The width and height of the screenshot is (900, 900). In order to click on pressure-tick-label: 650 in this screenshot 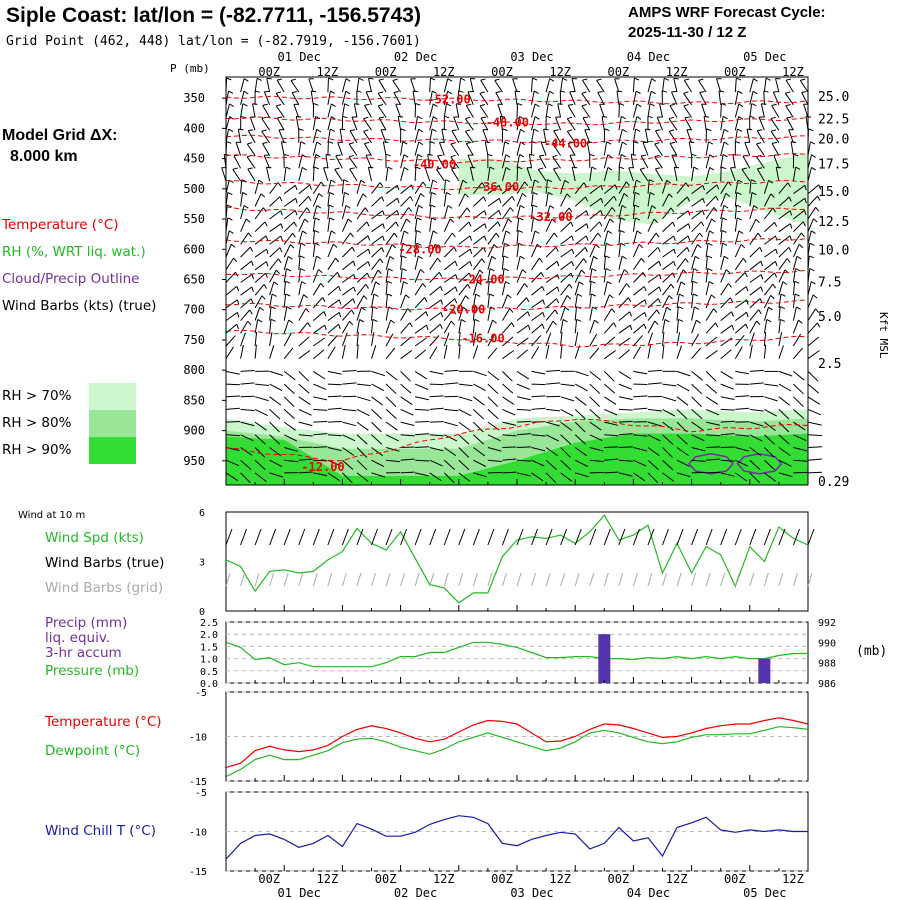, I will do `click(194, 279)`.